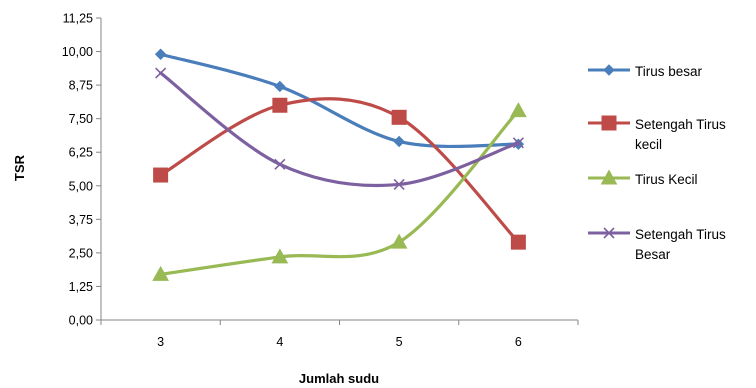 Image resolution: width=756 pixels, height=388 pixels. I want to click on legend-item-setengah-tirus-kecil: Setengah Tirus kecil, so click(671, 132).